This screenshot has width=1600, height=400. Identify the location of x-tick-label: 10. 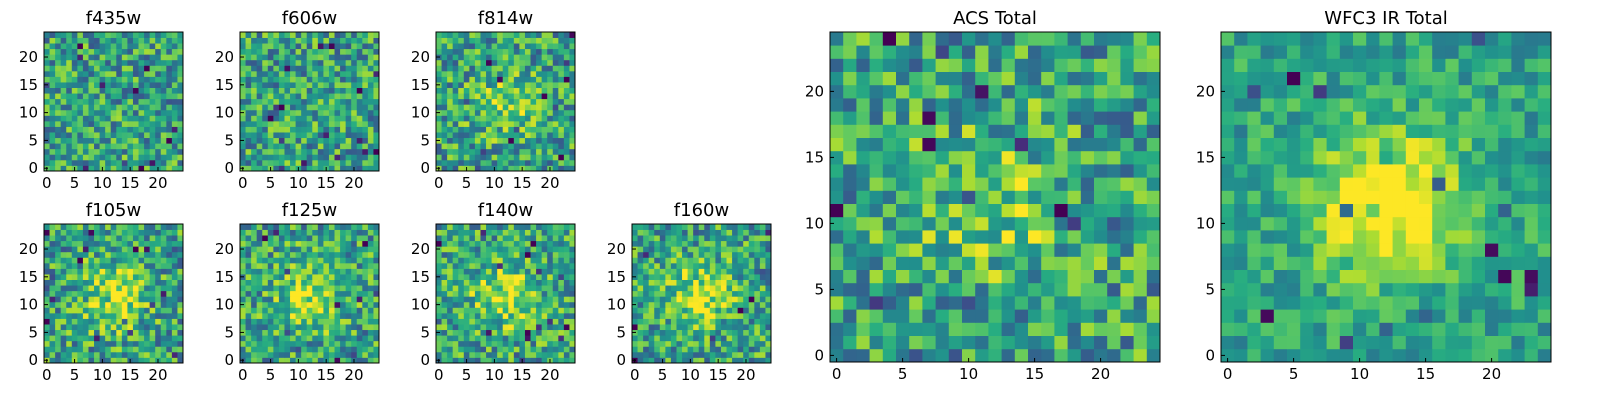
(494, 375).